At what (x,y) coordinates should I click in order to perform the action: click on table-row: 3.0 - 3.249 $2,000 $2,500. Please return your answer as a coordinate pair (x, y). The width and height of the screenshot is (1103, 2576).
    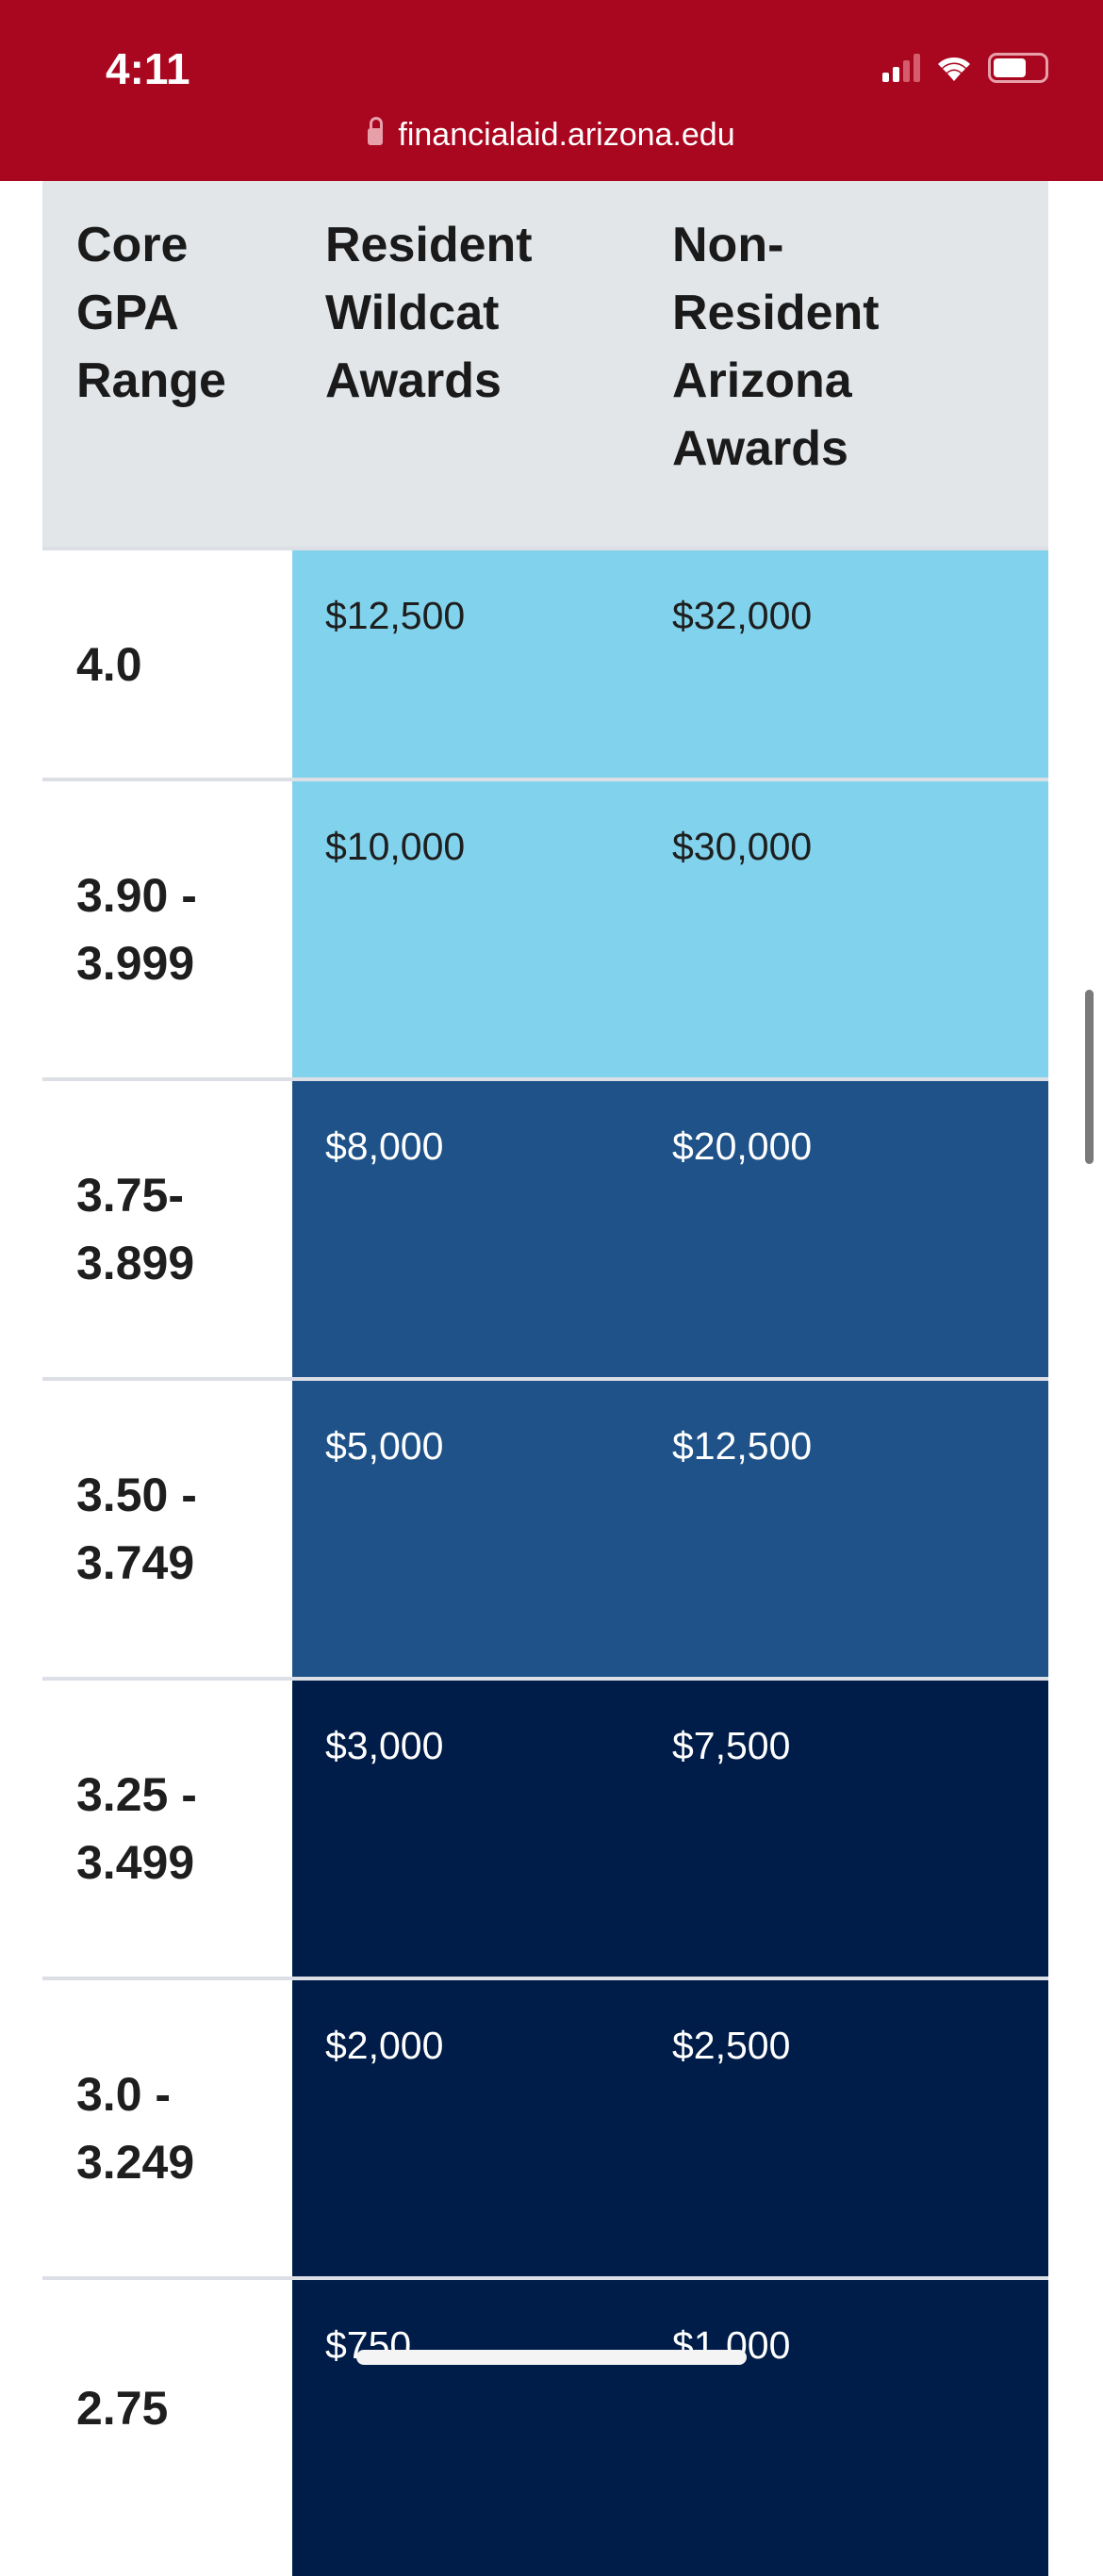
    Looking at the image, I should click on (545, 2126).